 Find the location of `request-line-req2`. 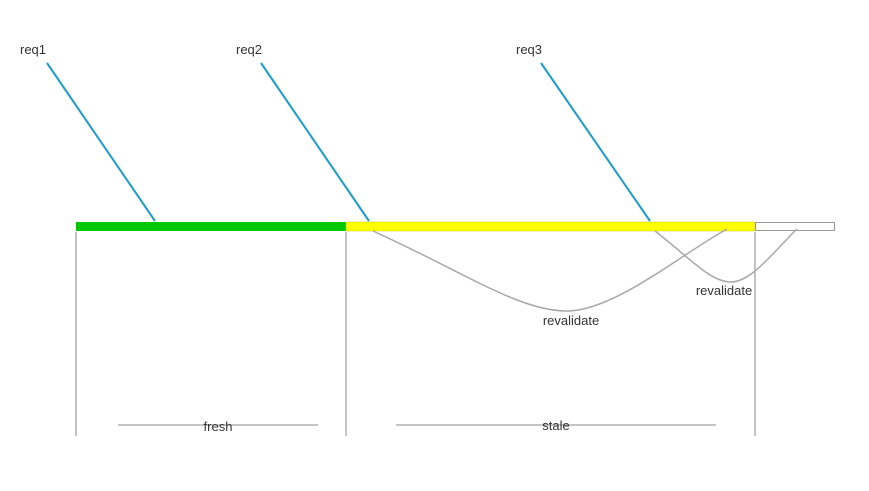

request-line-req2 is located at coordinates (315, 142).